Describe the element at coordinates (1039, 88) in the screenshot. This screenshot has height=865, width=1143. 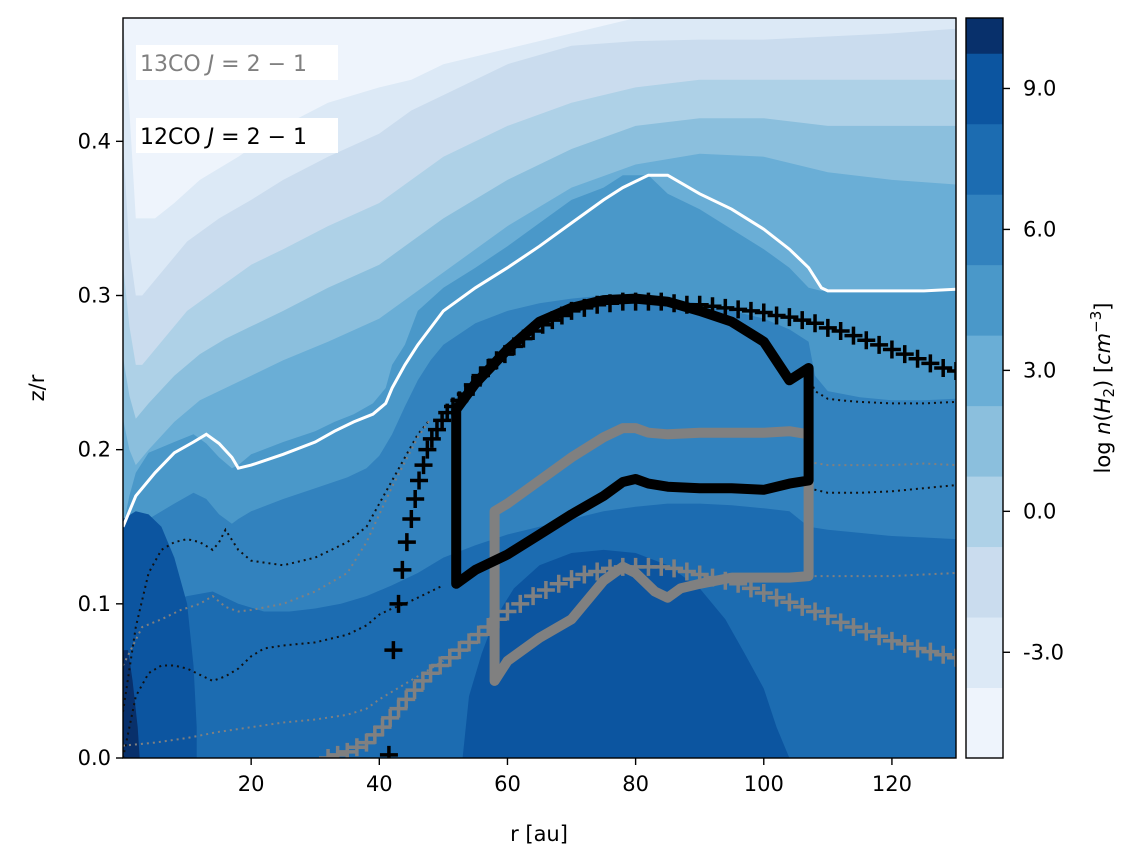
I see `colorbar-tick-label: 9.0` at that location.